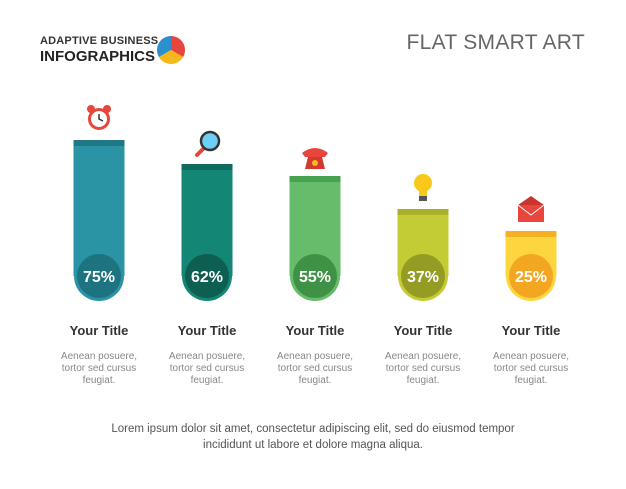  I want to click on value-label: 62%, so click(207, 277).